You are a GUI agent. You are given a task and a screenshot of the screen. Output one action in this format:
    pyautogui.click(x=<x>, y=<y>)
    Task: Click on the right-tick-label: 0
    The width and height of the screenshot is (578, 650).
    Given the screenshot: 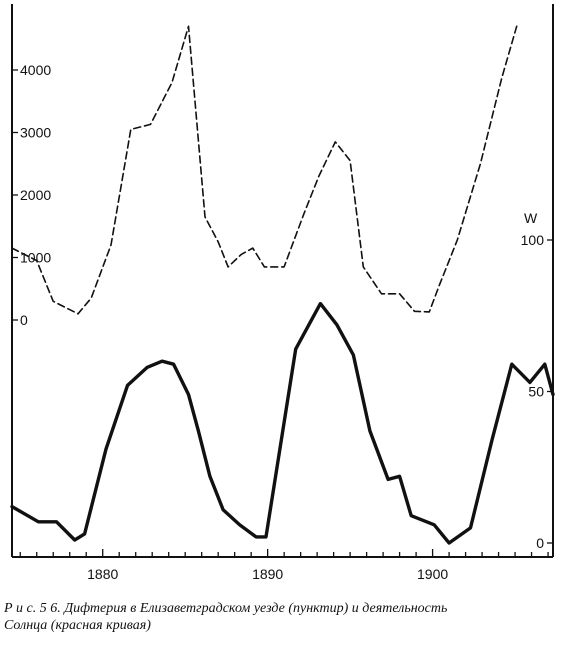 What is the action you would take?
    pyautogui.click(x=540, y=543)
    